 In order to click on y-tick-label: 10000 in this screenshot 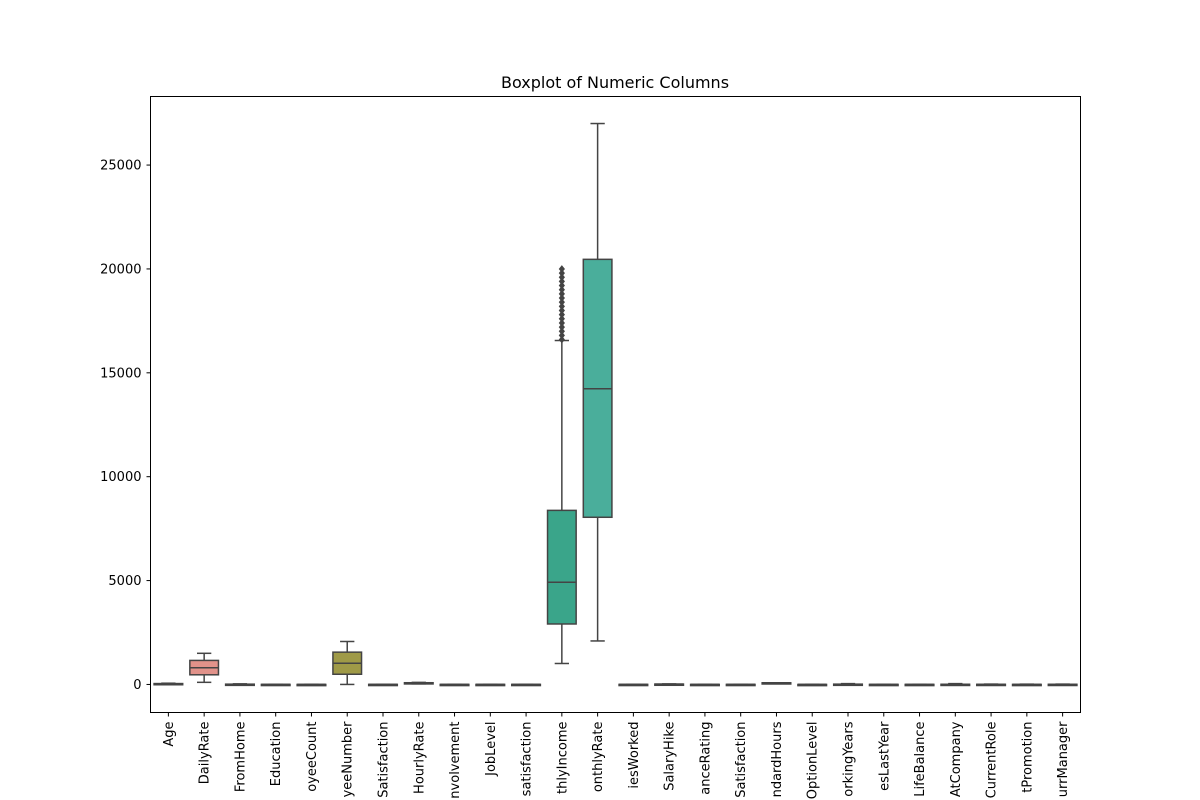, I will do `click(120, 477)`.